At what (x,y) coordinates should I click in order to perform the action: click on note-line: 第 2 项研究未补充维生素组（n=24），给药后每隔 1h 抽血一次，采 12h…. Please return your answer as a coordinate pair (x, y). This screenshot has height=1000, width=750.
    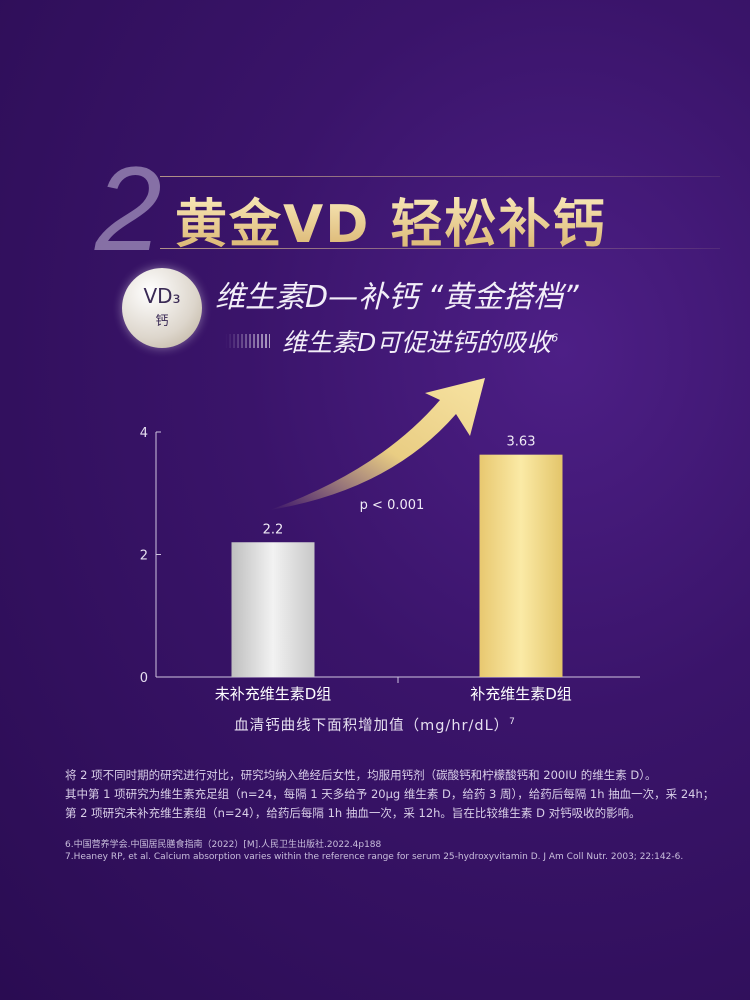
    Looking at the image, I should click on (353, 813).